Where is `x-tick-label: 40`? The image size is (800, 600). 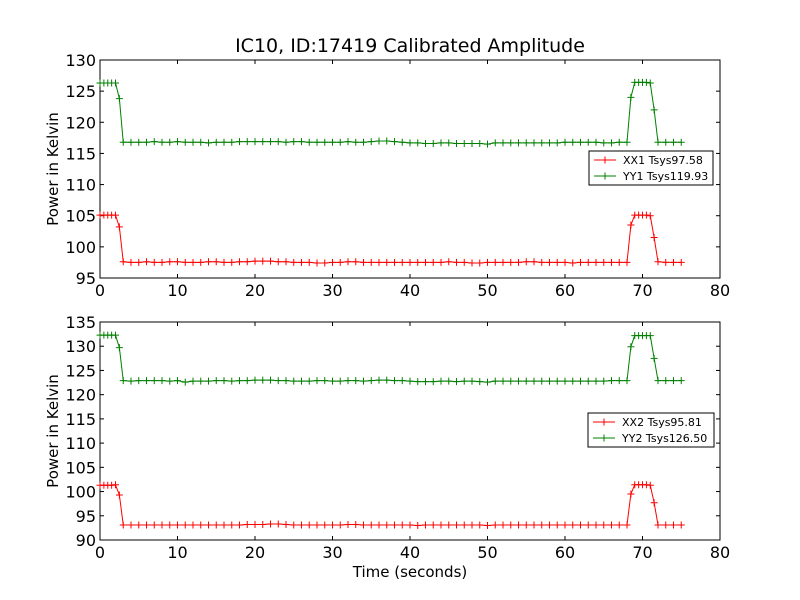
x-tick-label: 40 is located at coordinates (410, 290).